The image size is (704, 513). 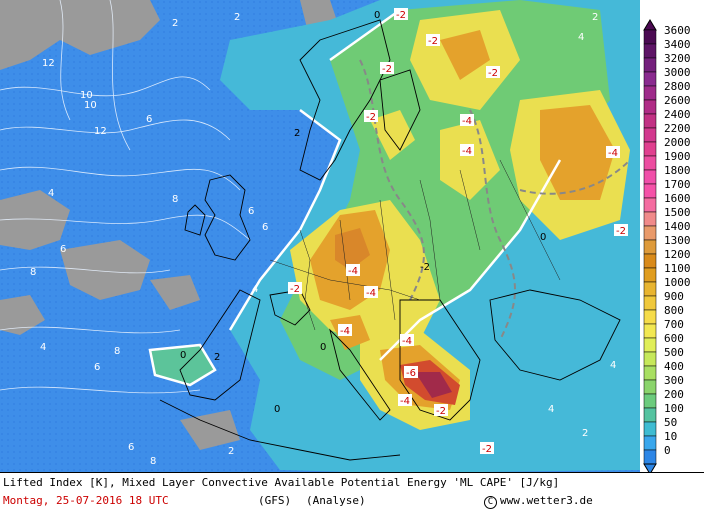 What do you see at coordinates (667, 450) in the screenshot?
I see `legend-label: 0` at bounding box center [667, 450].